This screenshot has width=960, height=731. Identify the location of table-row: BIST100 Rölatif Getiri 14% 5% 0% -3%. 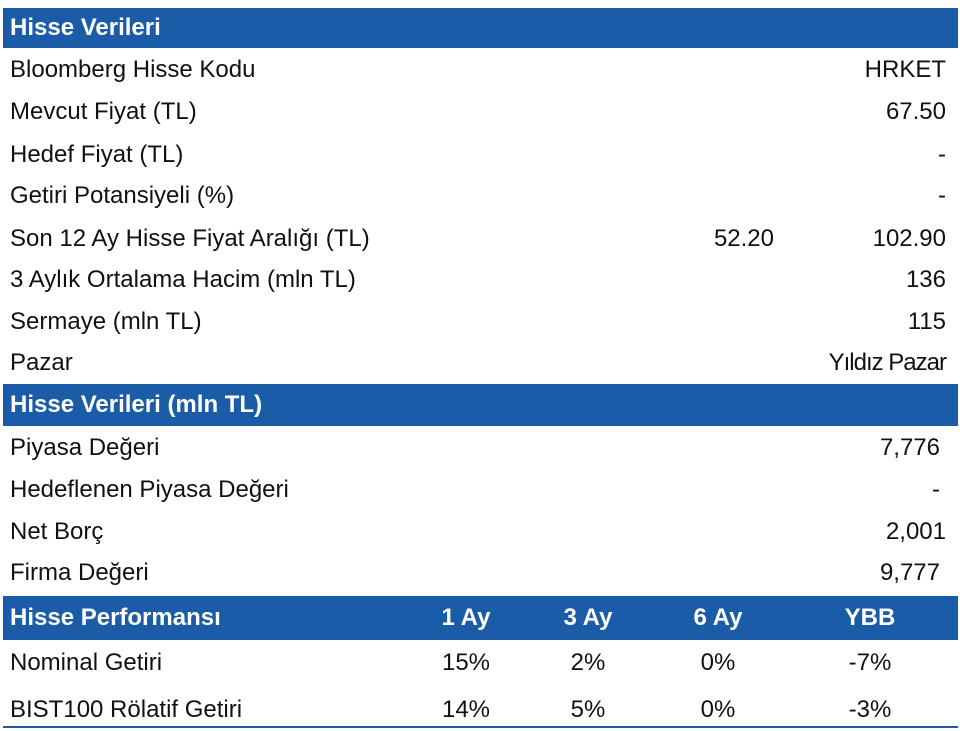
(480, 710).